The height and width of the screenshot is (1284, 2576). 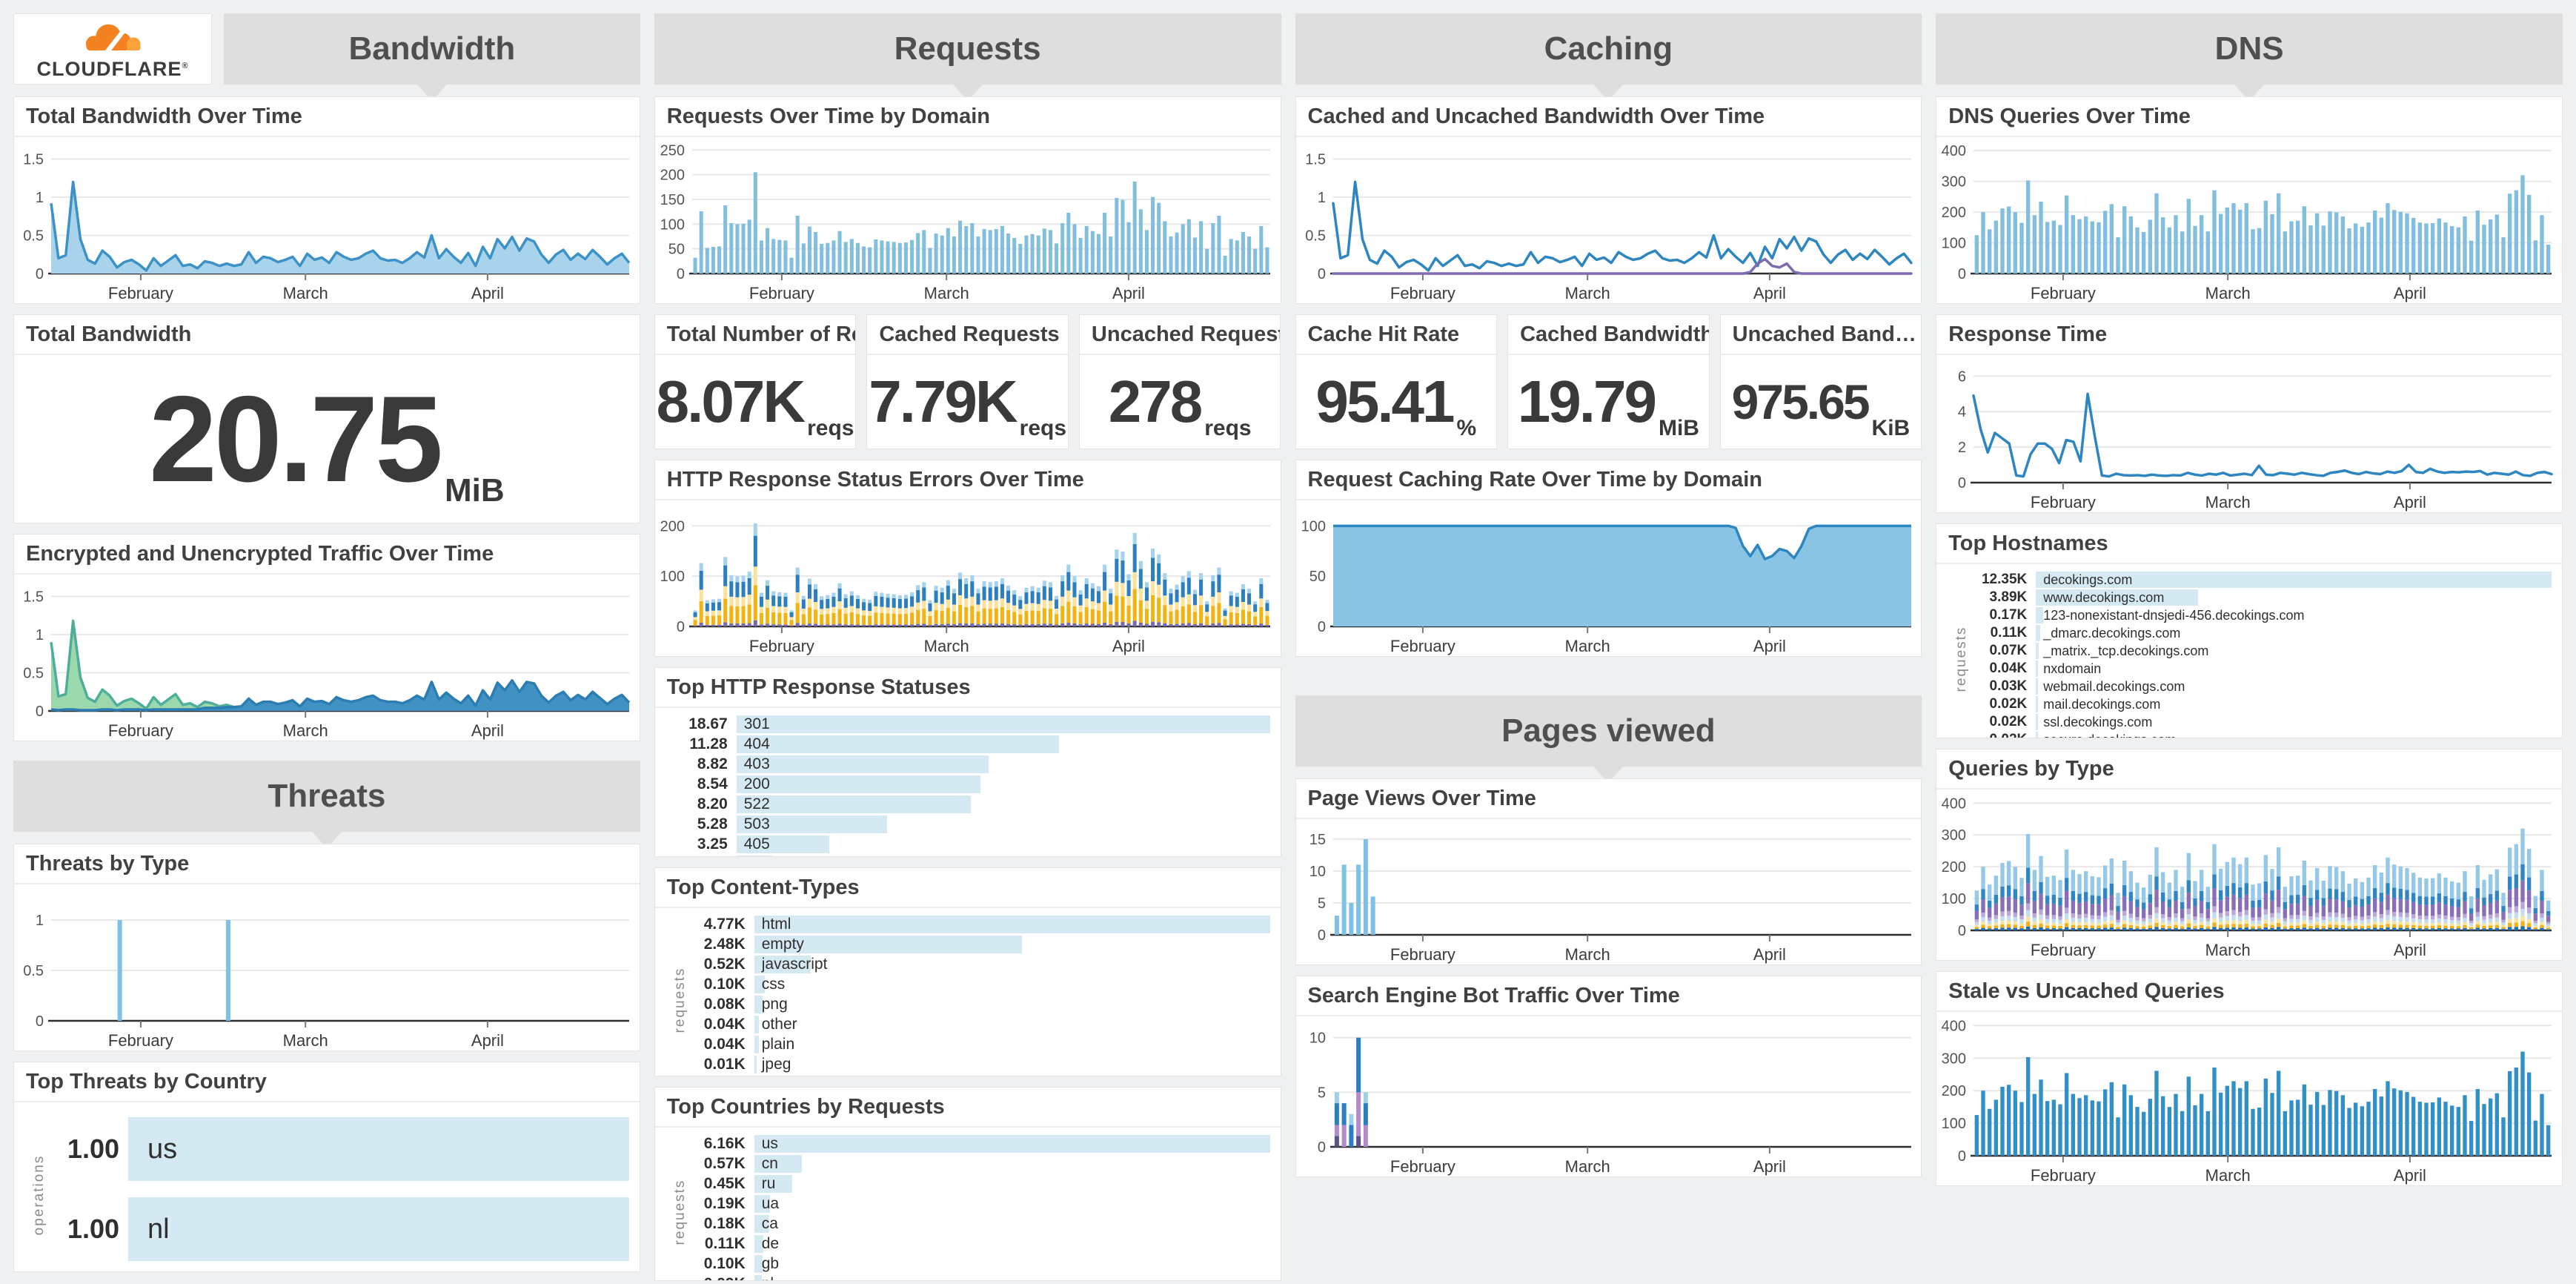 I want to click on row-value: 0.01K, so click(x=724, y=1064).